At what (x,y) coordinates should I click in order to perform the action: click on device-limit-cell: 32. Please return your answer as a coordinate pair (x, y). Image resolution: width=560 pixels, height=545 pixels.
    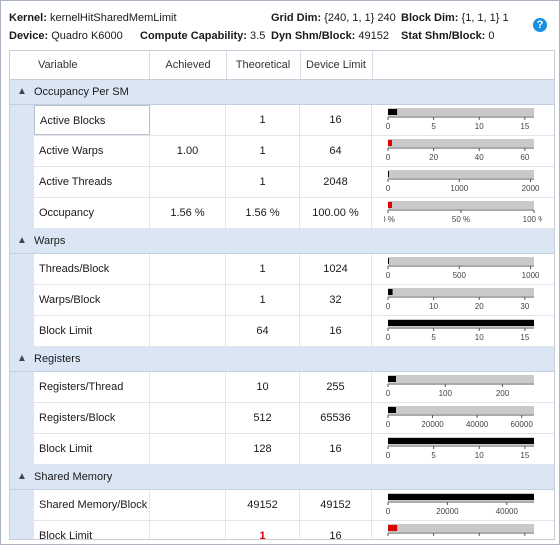
    Looking at the image, I should click on (336, 300).